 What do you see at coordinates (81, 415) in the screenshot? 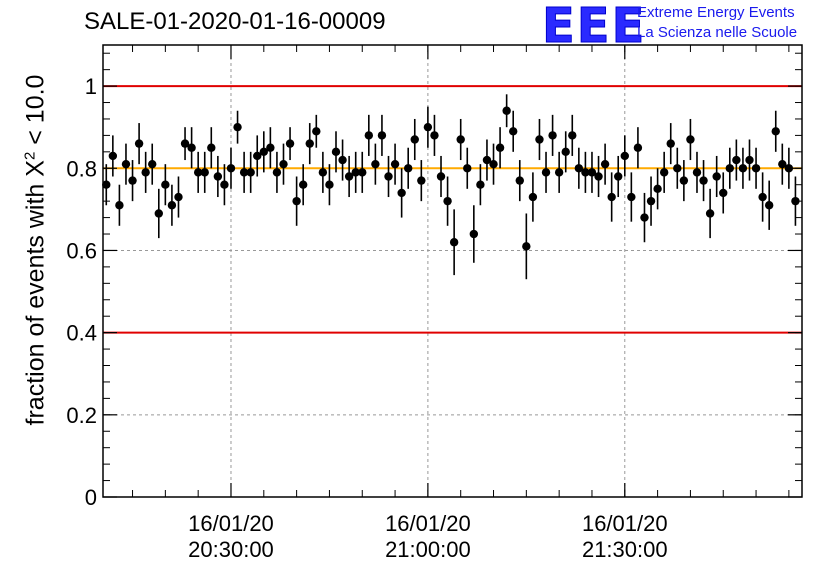
I see `y-tick-label: 0.2` at bounding box center [81, 415].